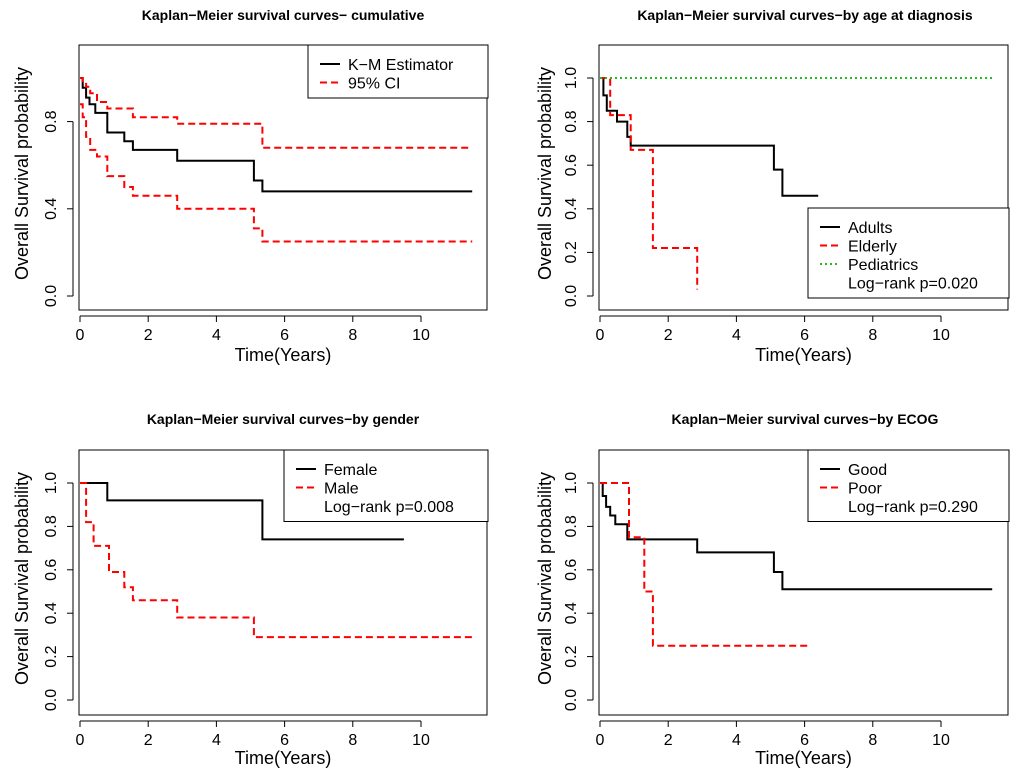 This screenshot has height=775, width=1023. What do you see at coordinates (389, 507) in the screenshot?
I see `log-rank-text: Log−rank p=0.008` at bounding box center [389, 507].